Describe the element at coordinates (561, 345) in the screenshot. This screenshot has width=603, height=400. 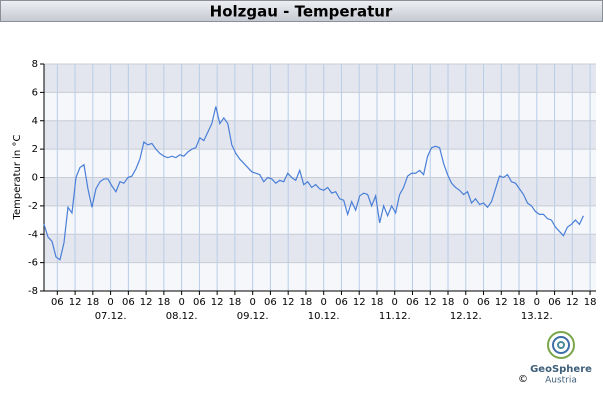
I see `logo-icon` at that location.